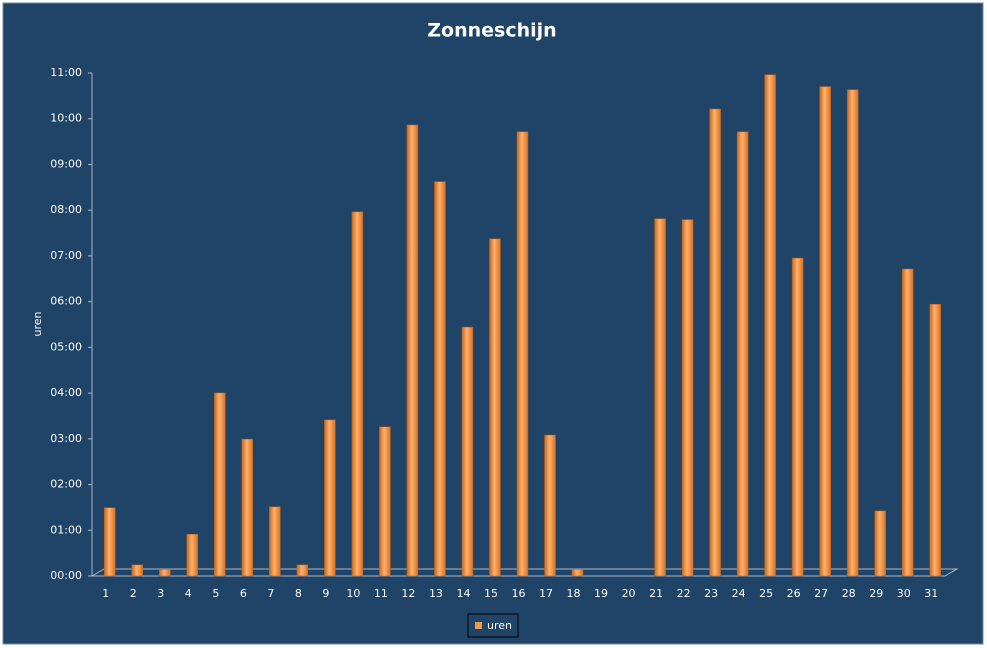  Describe the element at coordinates (133, 593) in the screenshot. I see `x-tick-label: 2` at that location.